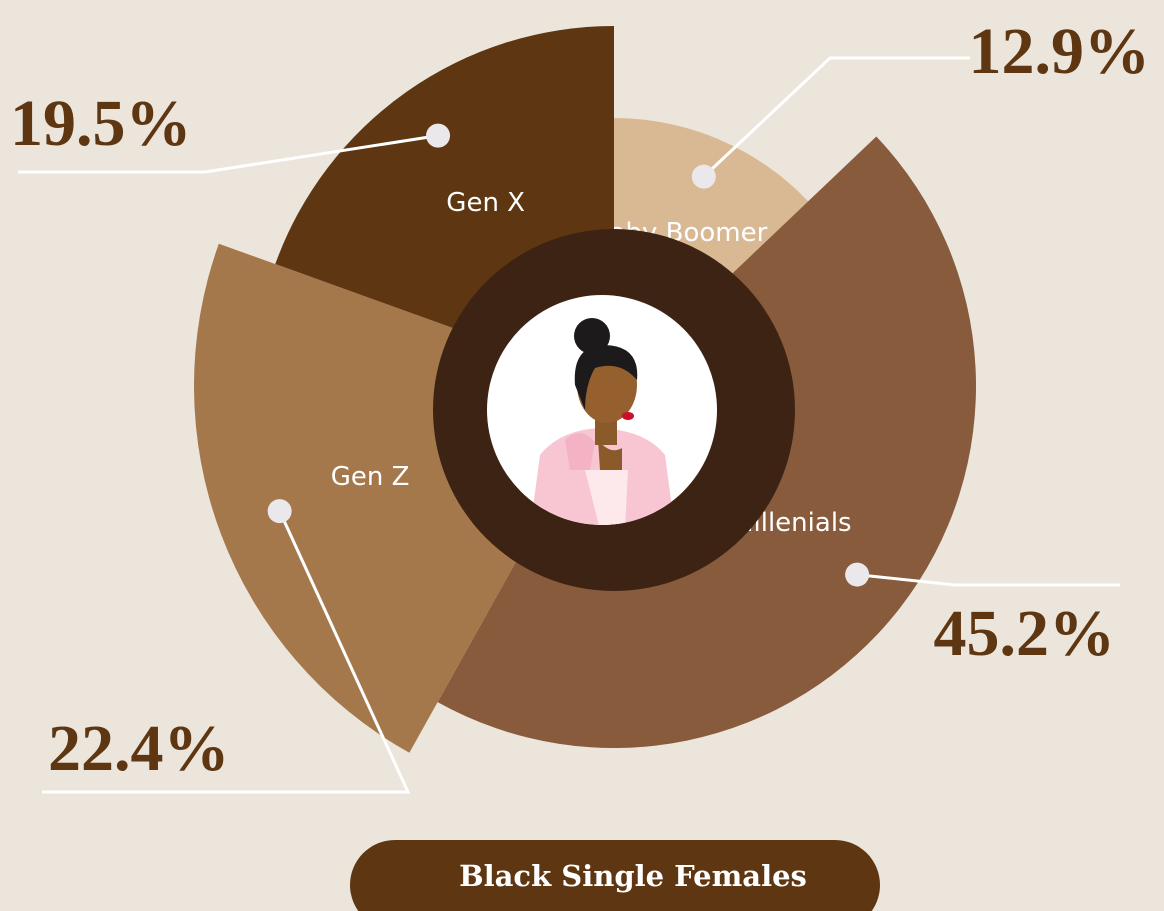 The image size is (1164, 911). What do you see at coordinates (1060, 51) in the screenshot?
I see `value-label: 12.9%` at bounding box center [1060, 51].